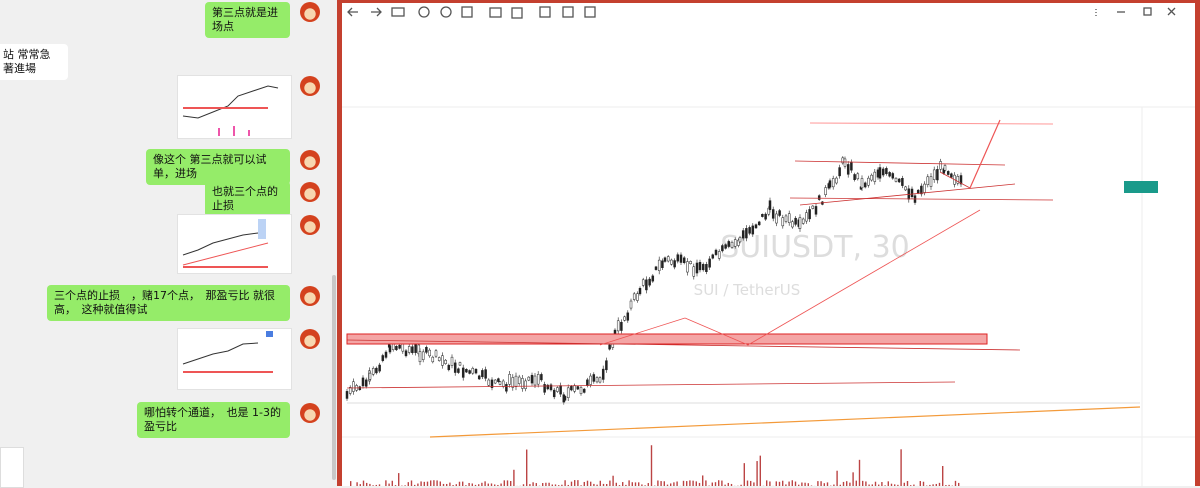 This screenshot has height=488, width=1200. Describe the element at coordinates (1147, 11) in the screenshot. I see `maximize` at that location.